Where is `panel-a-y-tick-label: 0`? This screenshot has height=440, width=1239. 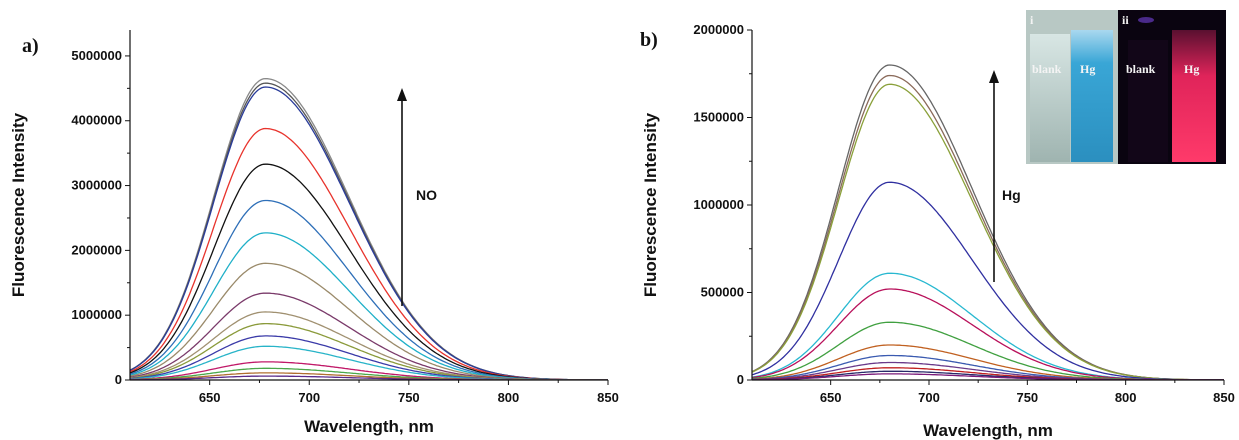
panel-a-y-tick-label: 0 is located at coordinates (118, 379).